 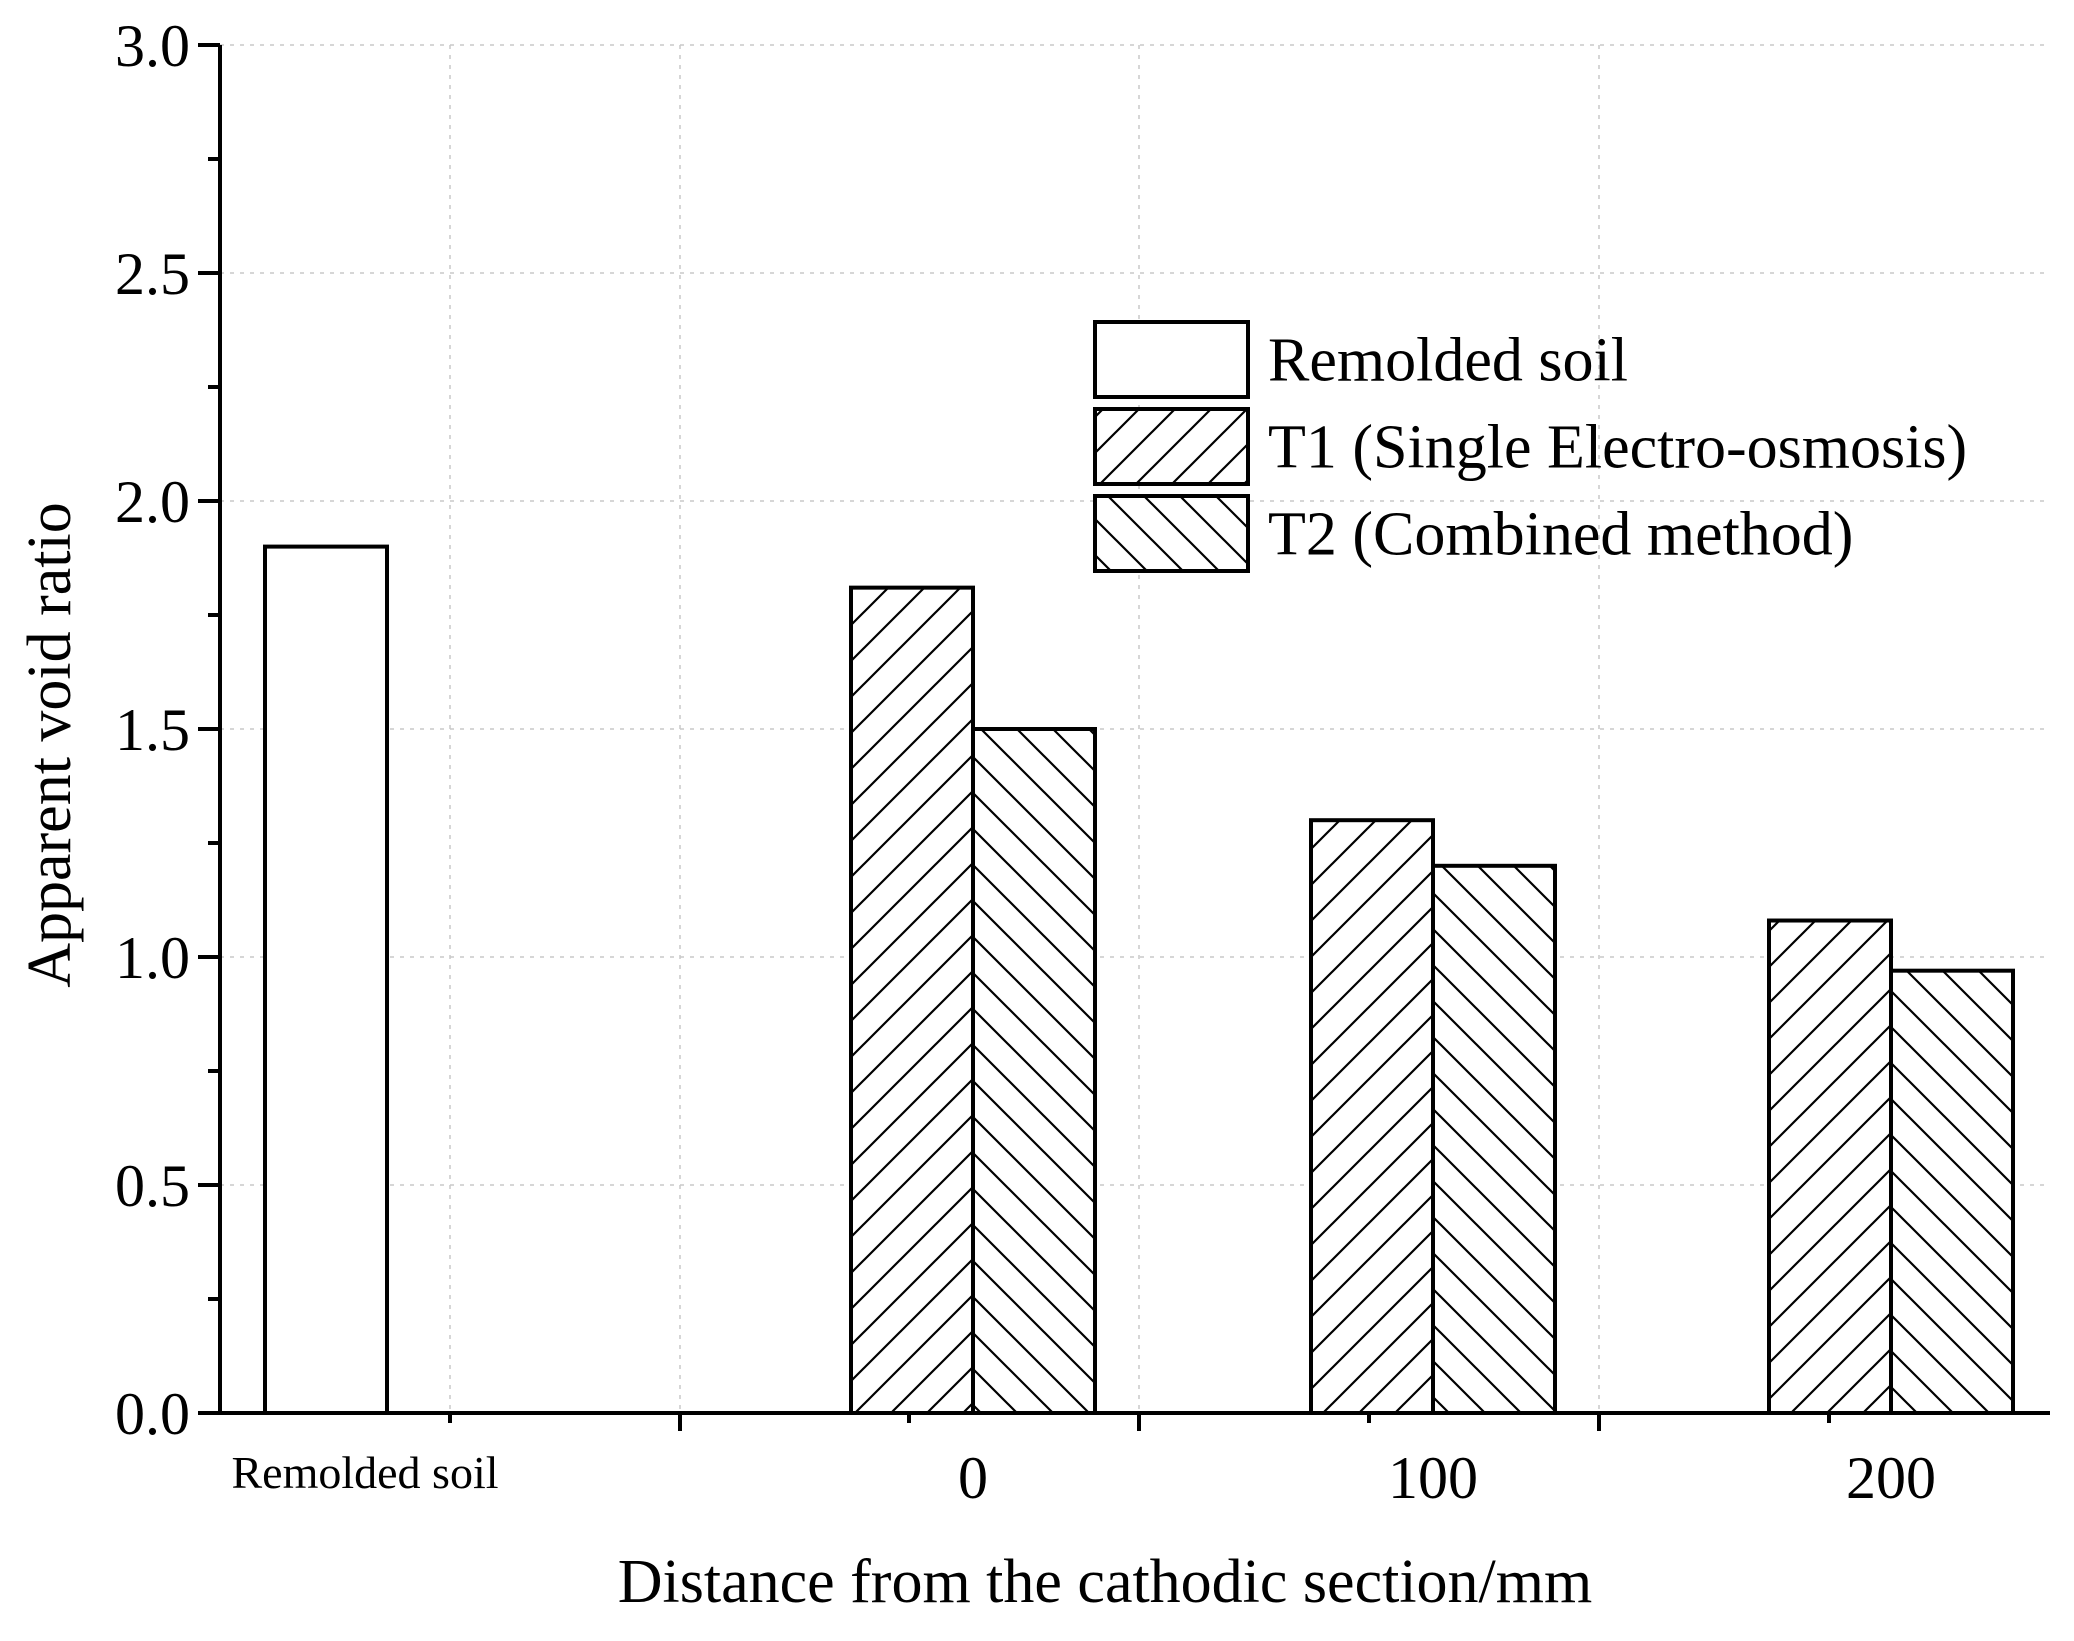 What do you see at coordinates (152, 730) in the screenshot?
I see `y-tick-label: 1.5` at bounding box center [152, 730].